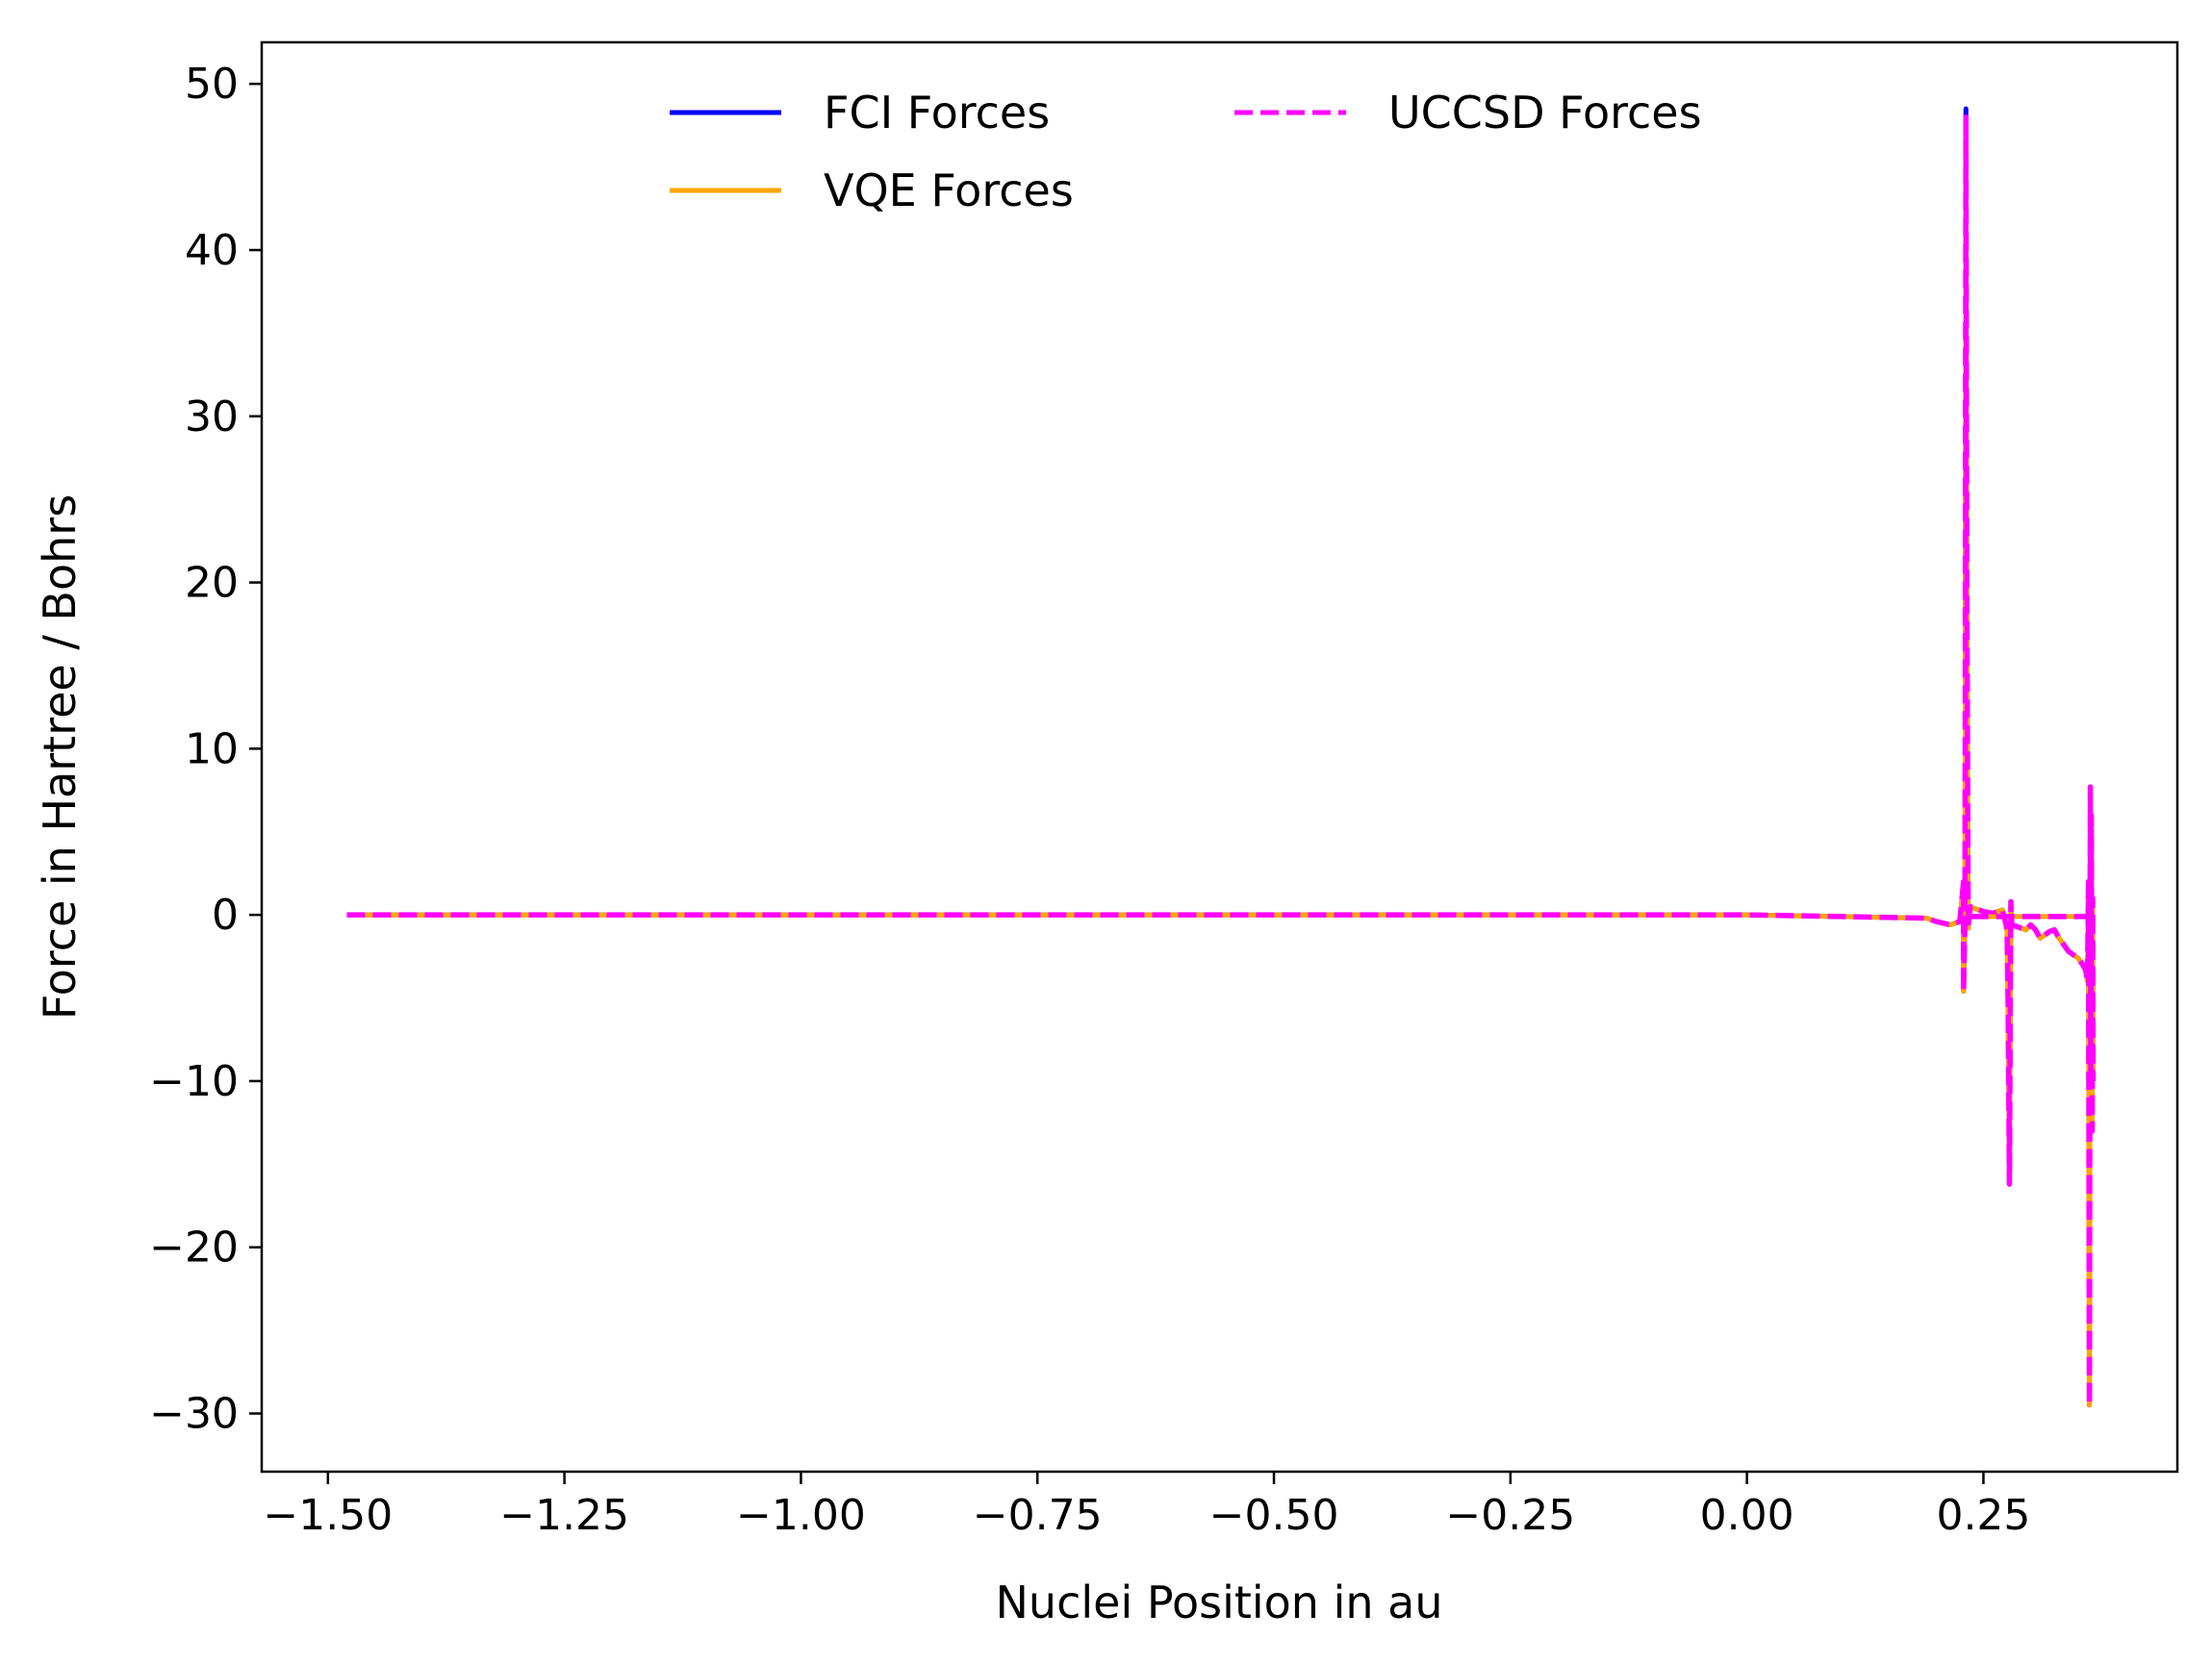  What do you see at coordinates (212, 416) in the screenshot?
I see `y-tick-label: 30` at bounding box center [212, 416].